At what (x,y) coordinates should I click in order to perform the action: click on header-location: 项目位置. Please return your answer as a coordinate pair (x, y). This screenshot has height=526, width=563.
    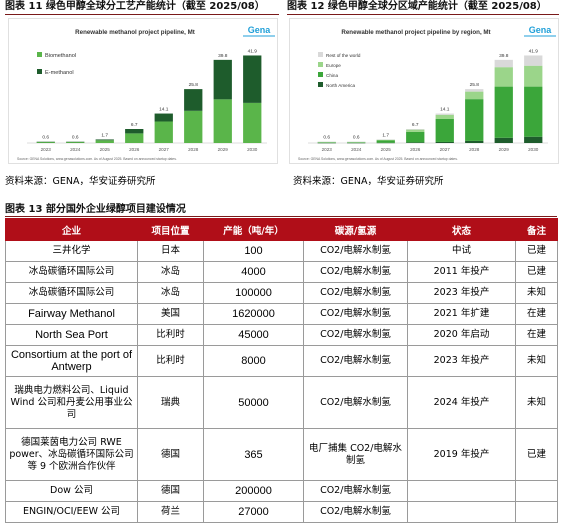
    Looking at the image, I should click on (170, 229).